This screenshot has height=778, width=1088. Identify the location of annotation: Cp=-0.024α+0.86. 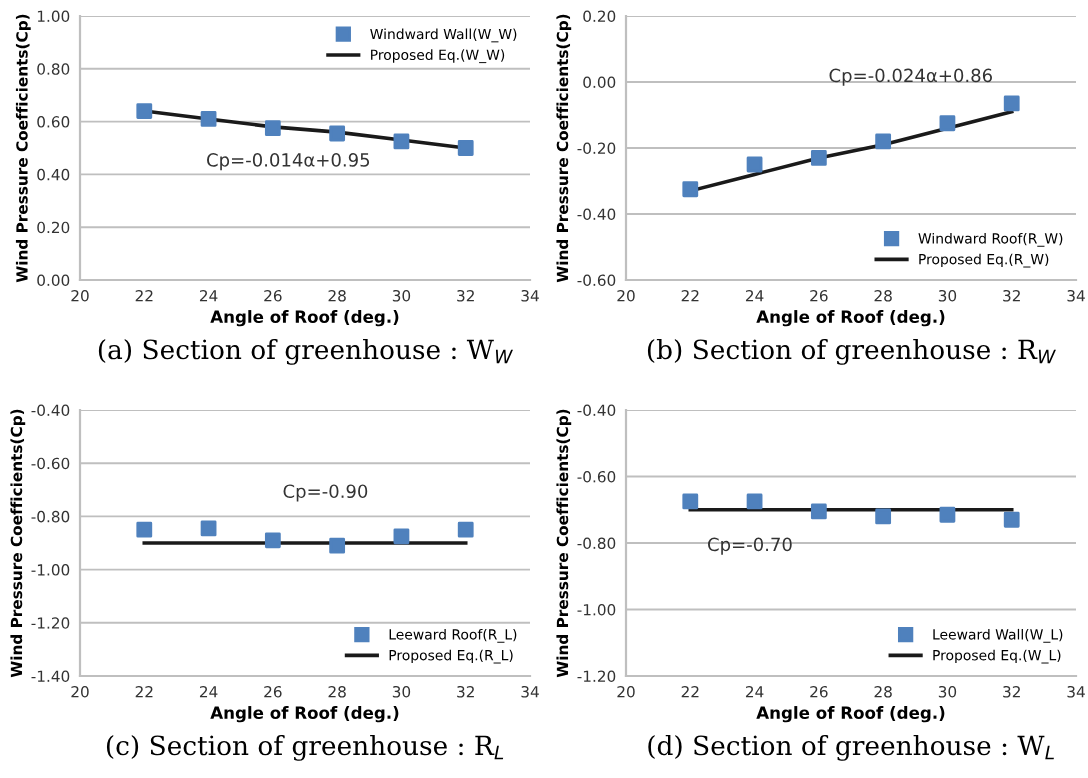
(910, 77).